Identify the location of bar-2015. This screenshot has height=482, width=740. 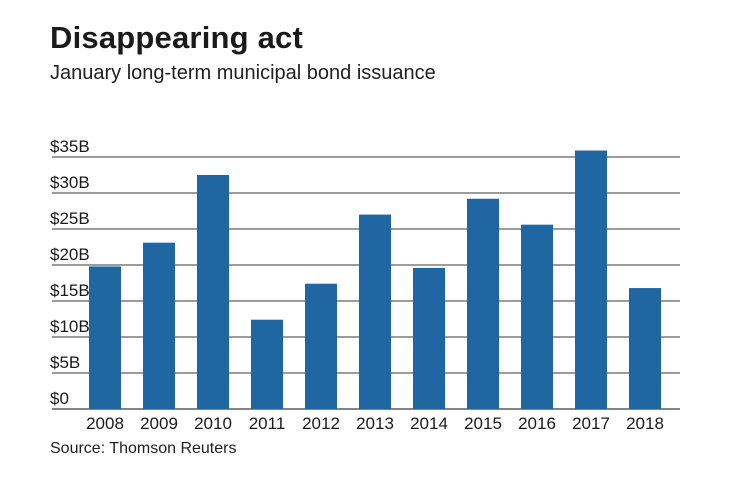
(483, 303).